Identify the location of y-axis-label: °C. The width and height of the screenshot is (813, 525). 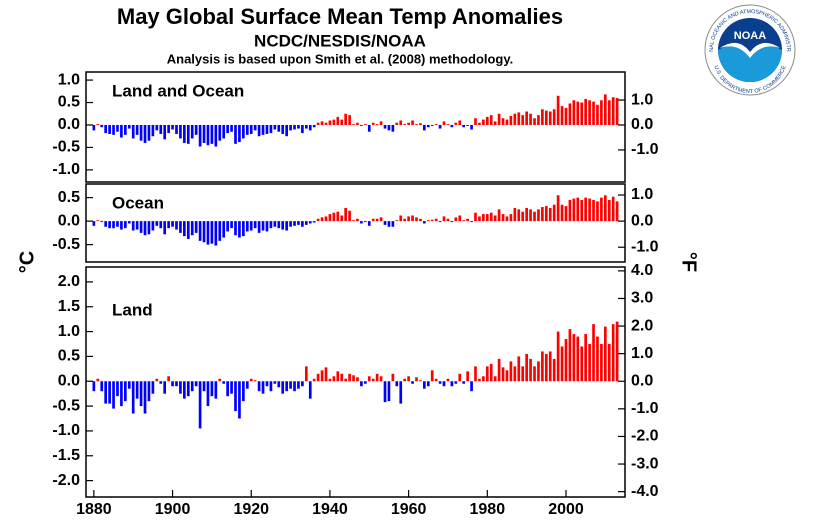
(27, 262).